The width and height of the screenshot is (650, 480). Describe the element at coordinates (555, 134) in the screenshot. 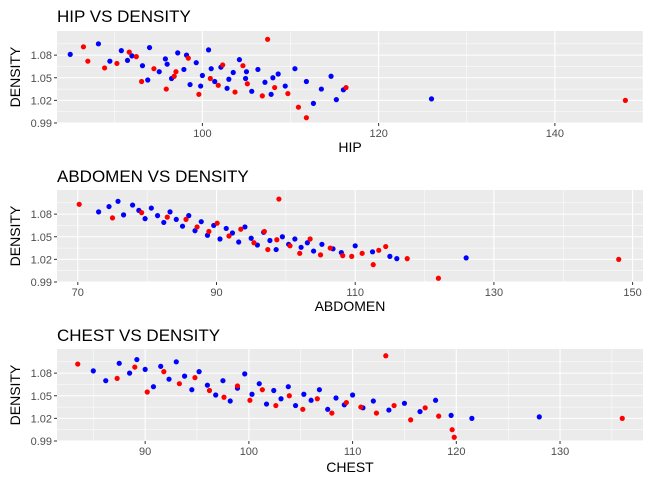

I see `x-tick-label: 140` at that location.